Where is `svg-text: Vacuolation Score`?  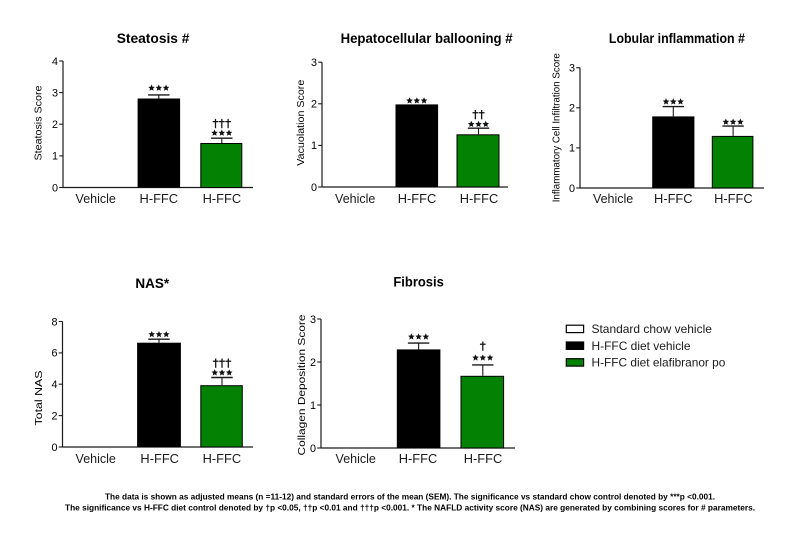 svg-text: Vacuolation Score is located at coordinates (301, 122).